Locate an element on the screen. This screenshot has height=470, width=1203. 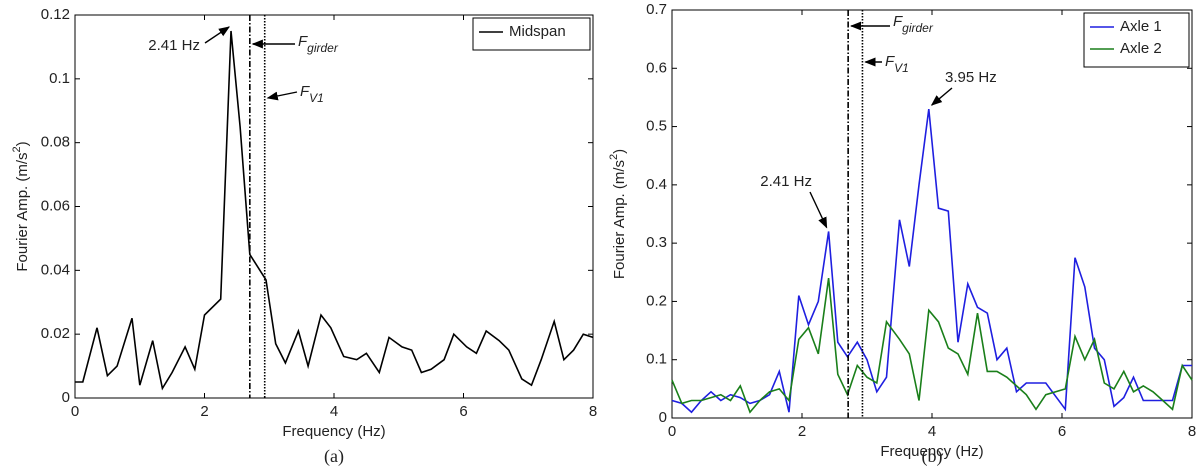
y-tick-label: 0.3 is located at coordinates (656, 242).